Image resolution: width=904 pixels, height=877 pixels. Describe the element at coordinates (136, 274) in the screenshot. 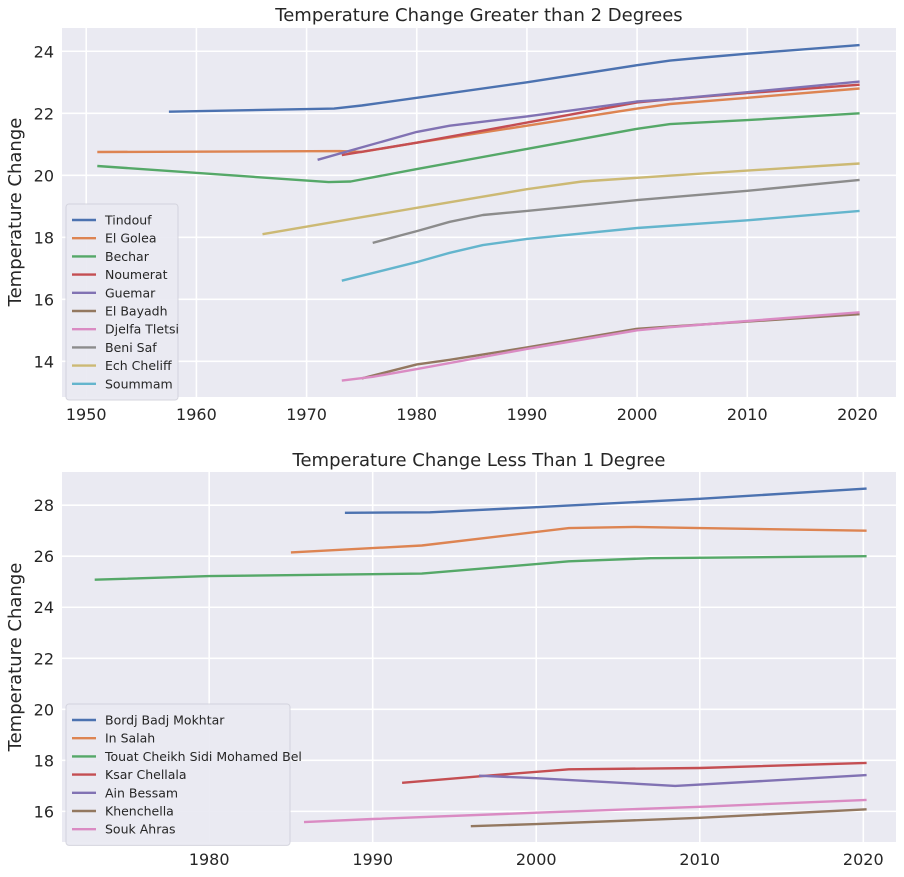

I see `top-legend-label: Noumerat` at that location.